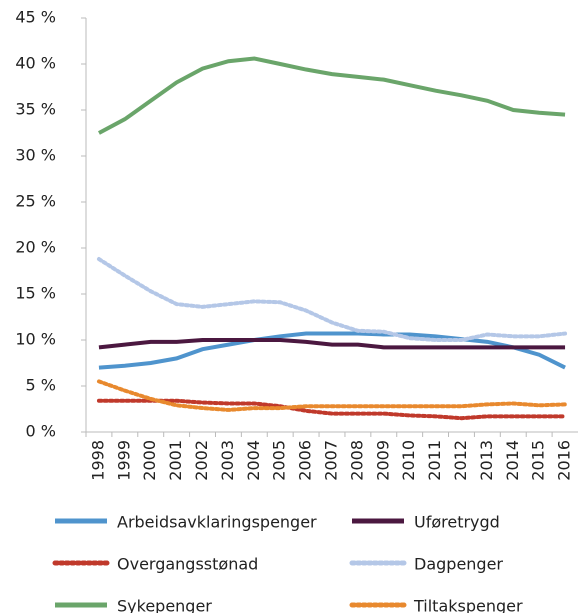  Describe the element at coordinates (35, 339) in the screenshot. I see `y-tick-label: 10 %` at that location.